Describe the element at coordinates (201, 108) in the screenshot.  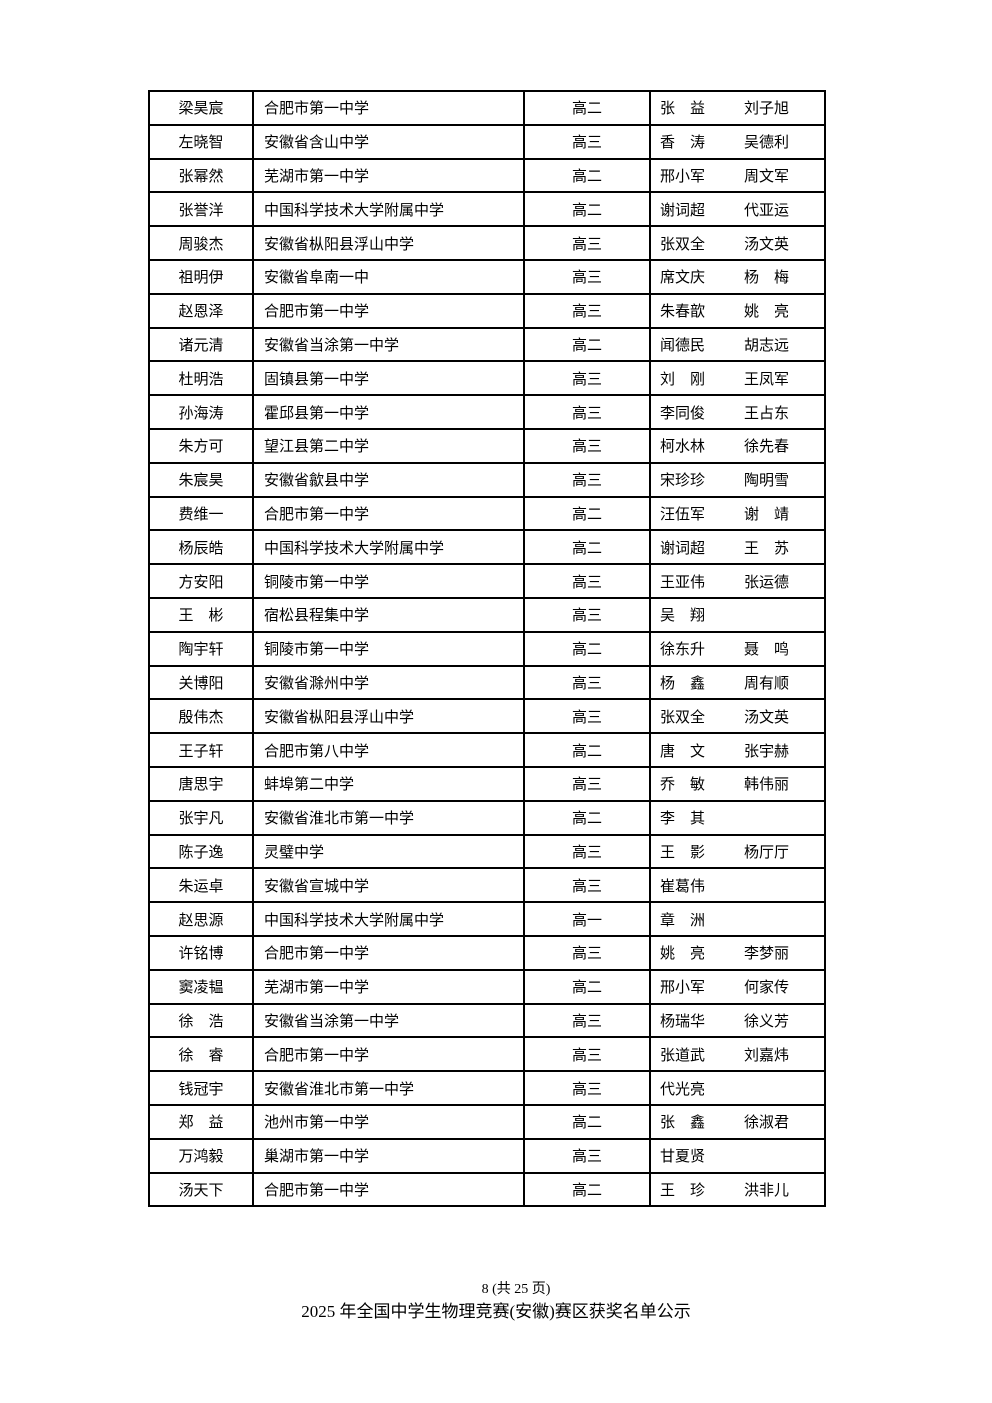
I see `student-name: 梁昊宸` at that location.